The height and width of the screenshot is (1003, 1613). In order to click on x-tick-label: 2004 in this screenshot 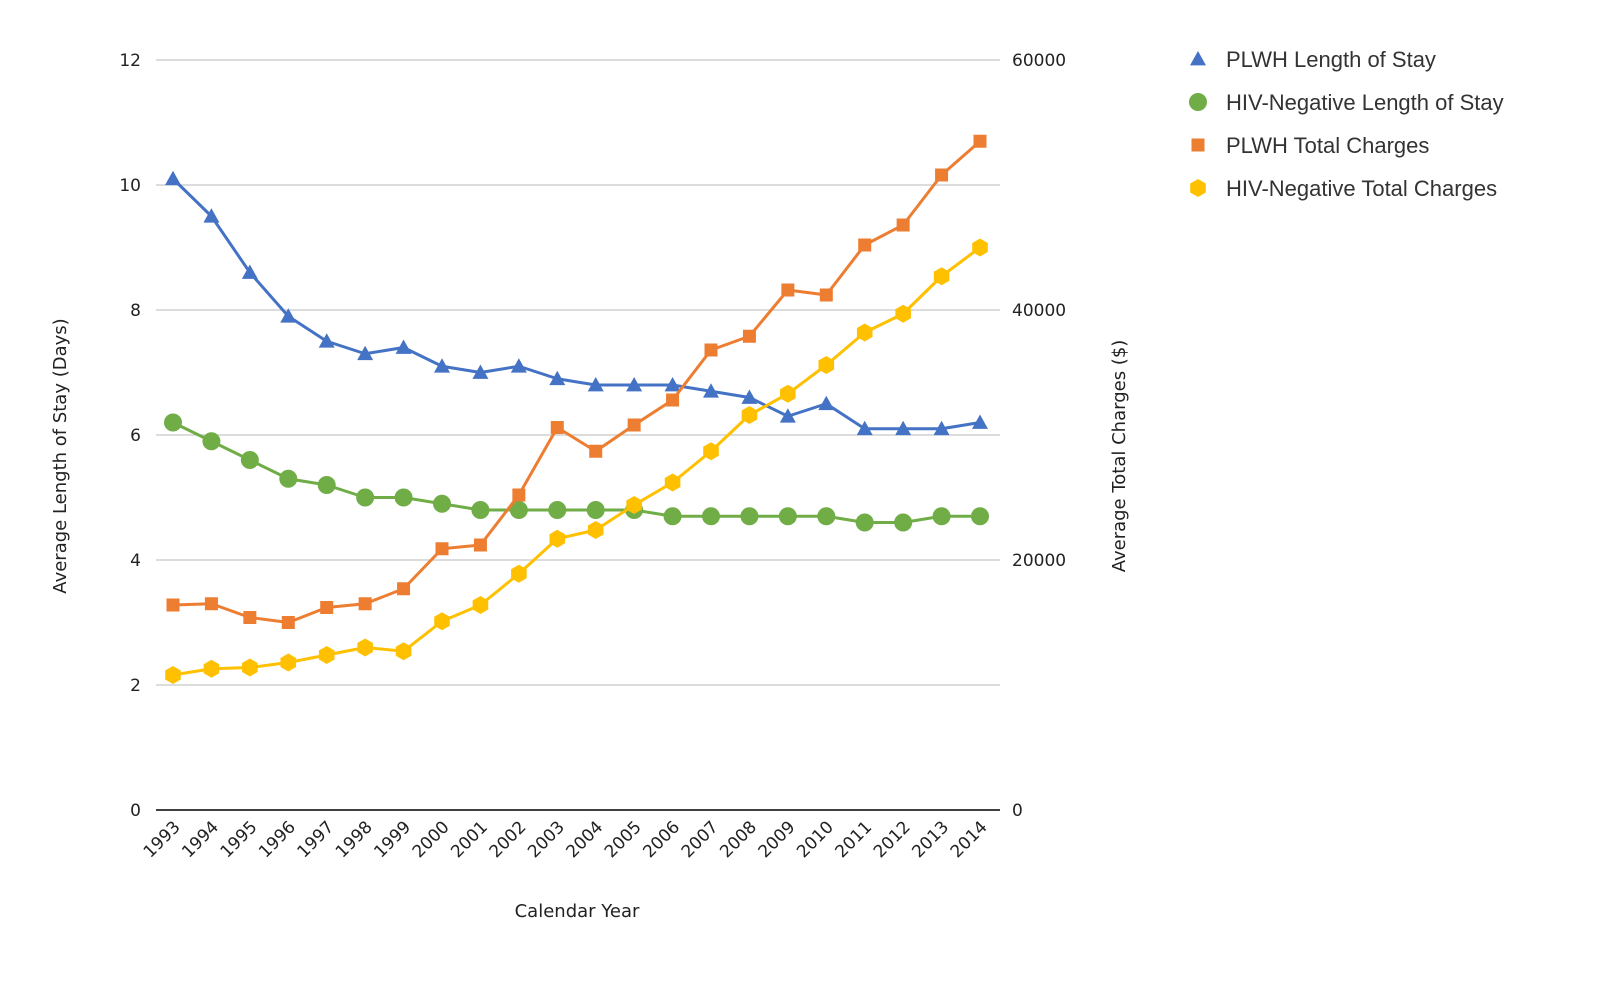, I will do `click(585, 839)`.